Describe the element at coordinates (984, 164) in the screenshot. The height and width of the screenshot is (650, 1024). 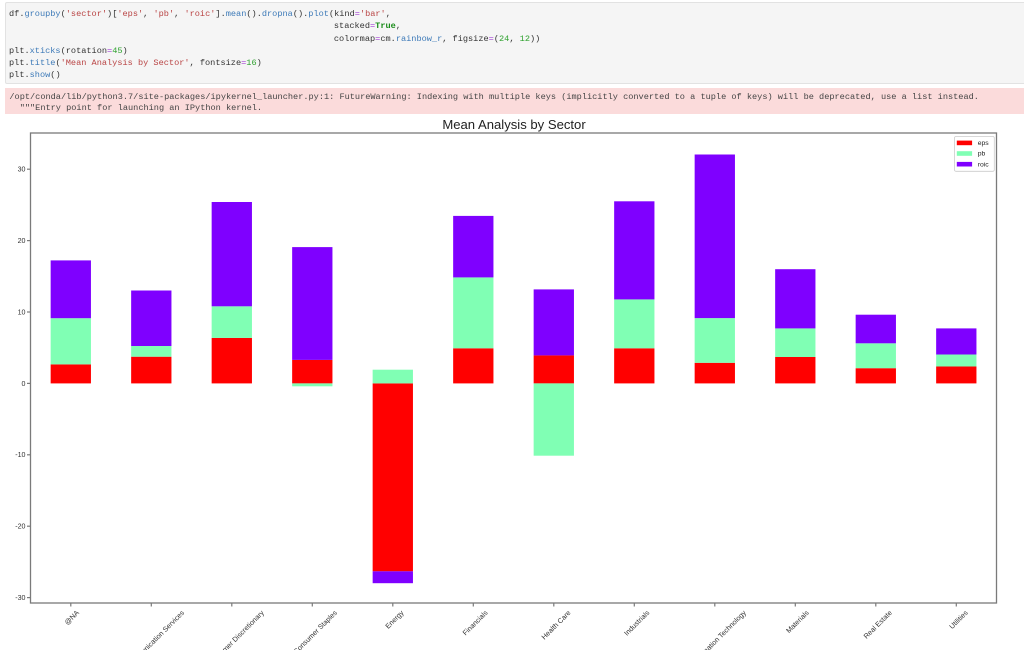
I see `svg-text: roic` at that location.